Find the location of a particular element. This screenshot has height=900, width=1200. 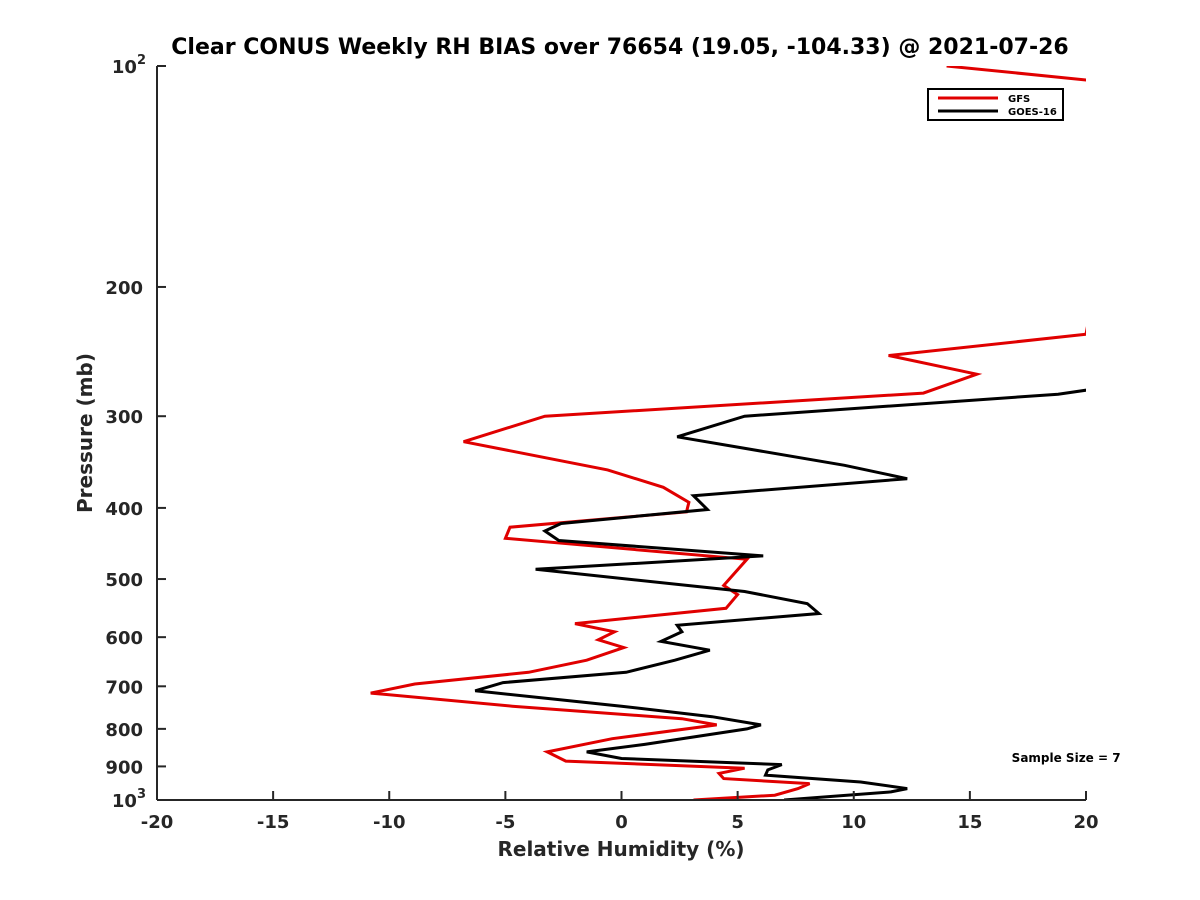

x-tick-label: 5 is located at coordinates (737, 822).